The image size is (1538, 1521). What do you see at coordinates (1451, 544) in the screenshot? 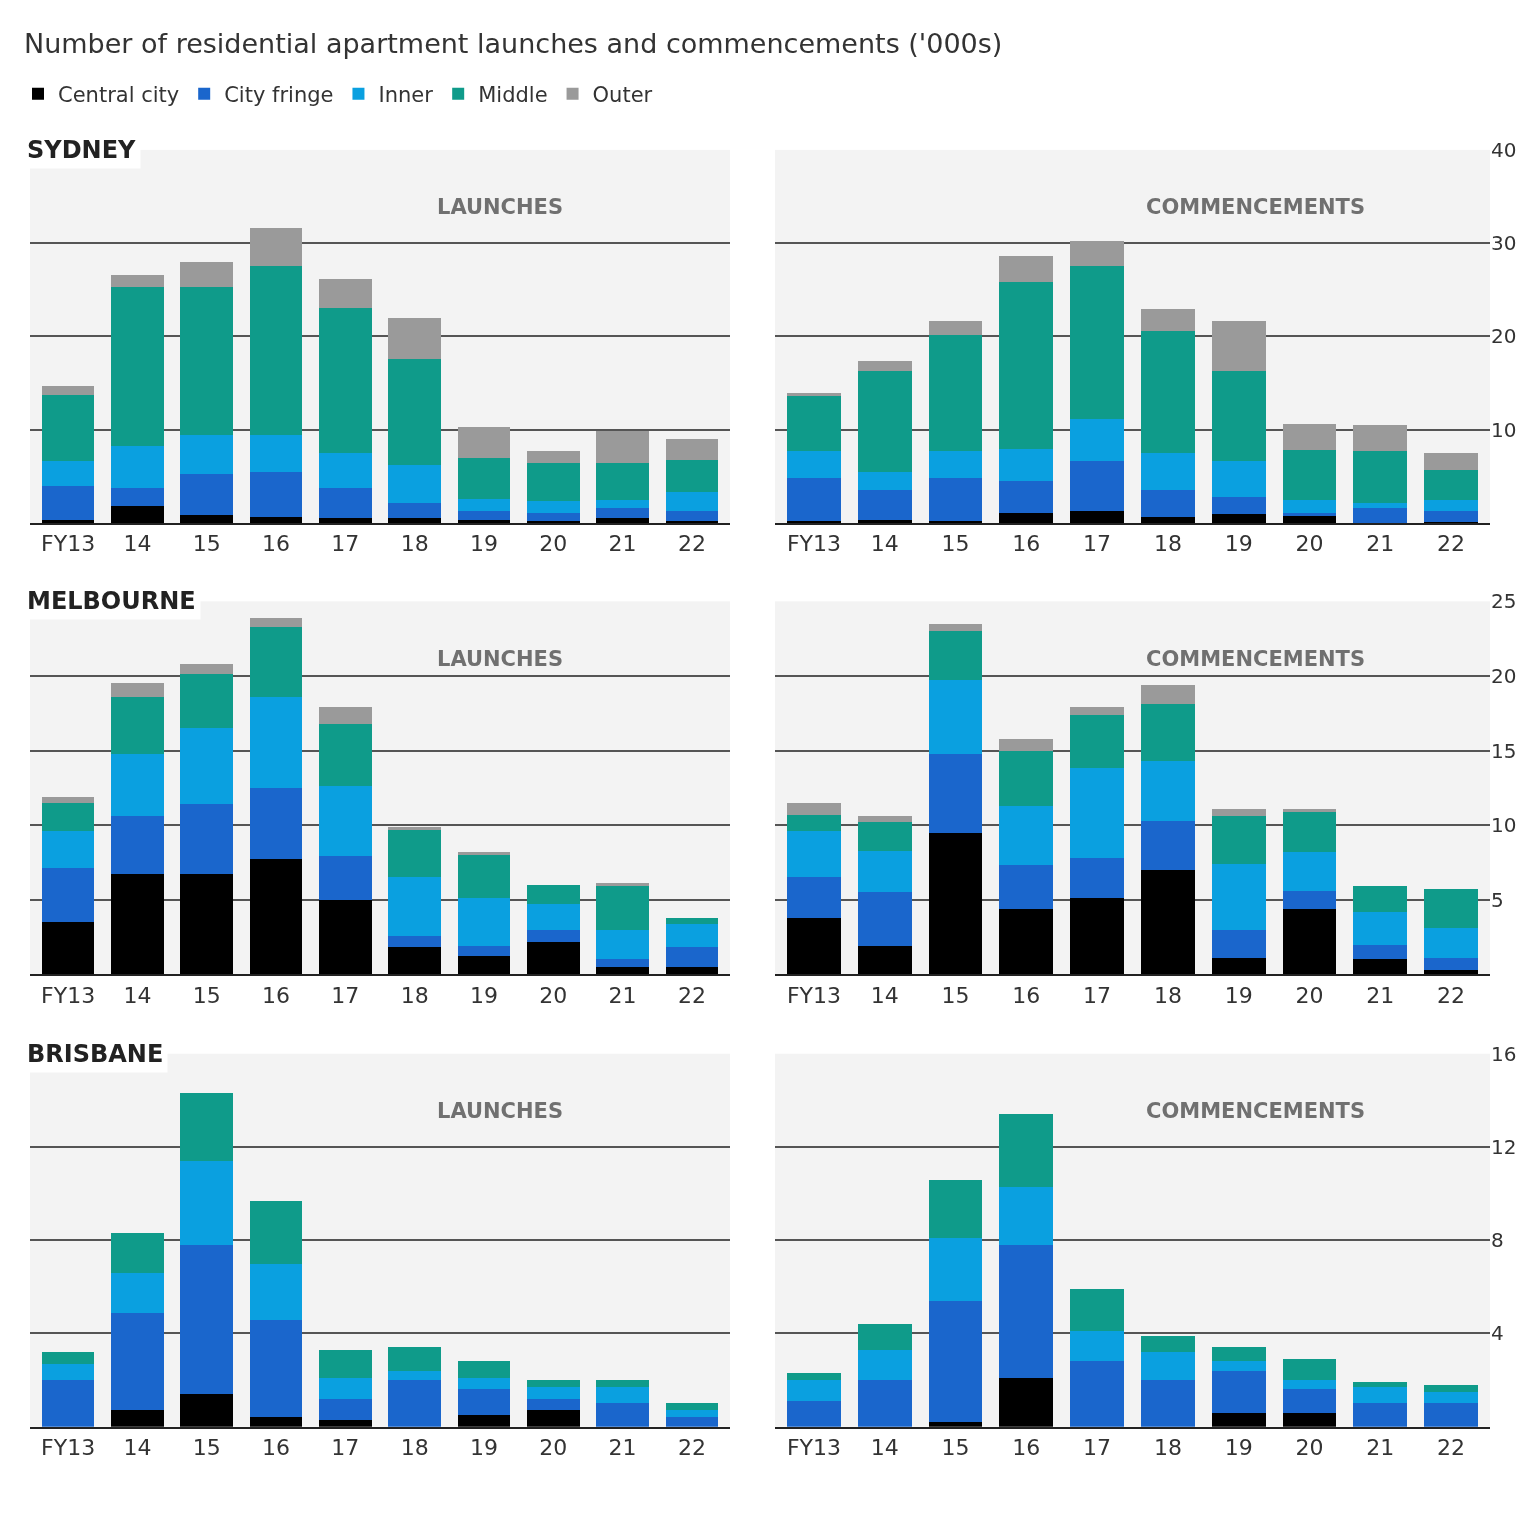
I see `x-tick-label: 22` at bounding box center [1451, 544].